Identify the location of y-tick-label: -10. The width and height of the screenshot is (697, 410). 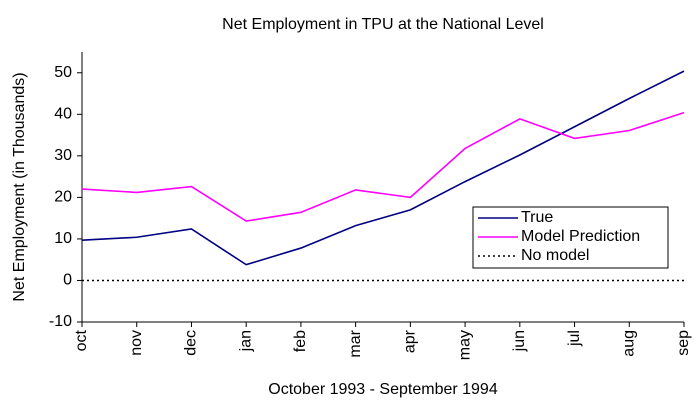
(60, 321).